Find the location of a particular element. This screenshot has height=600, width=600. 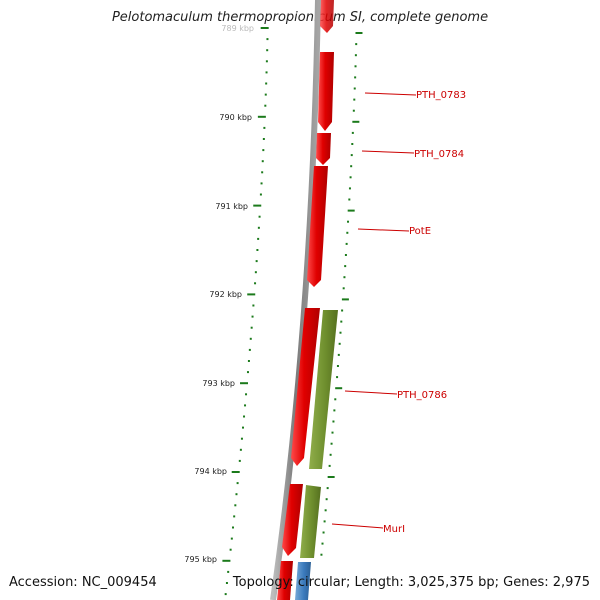

gene-labels: PTH_0783 PTH_0784 PotE PTH_0786 MurI is located at coordinates (424, 312).